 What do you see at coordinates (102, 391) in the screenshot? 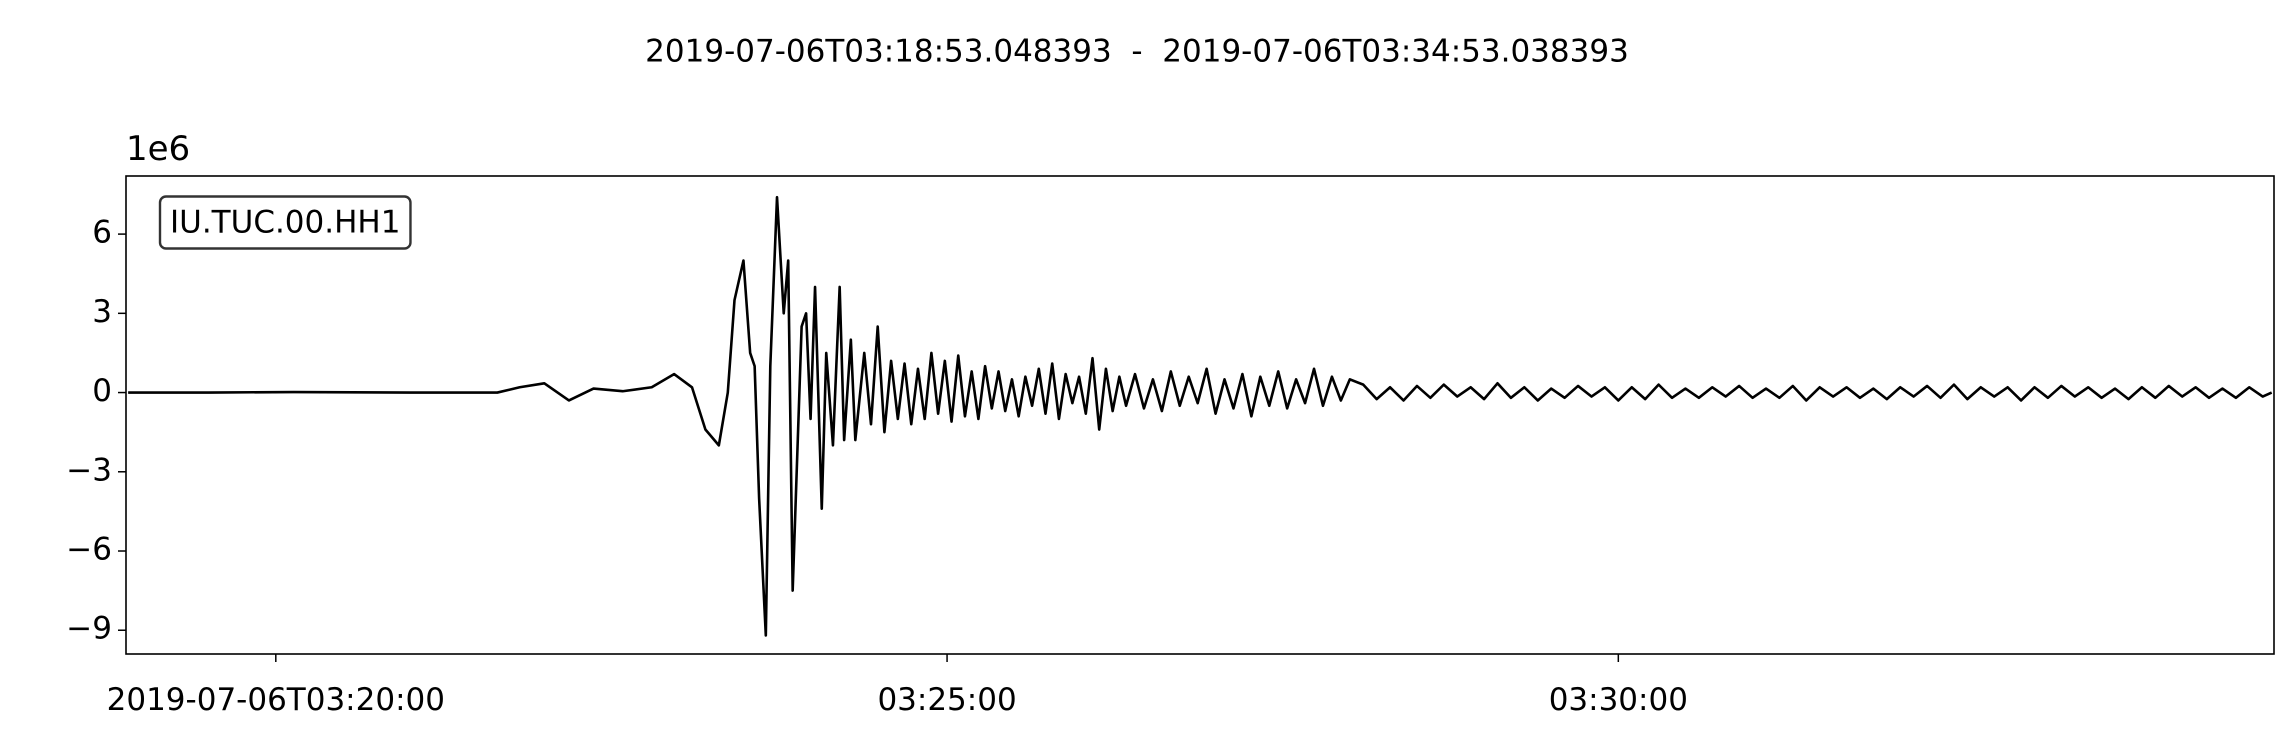
I see `y-tick-label: 0` at bounding box center [102, 391].